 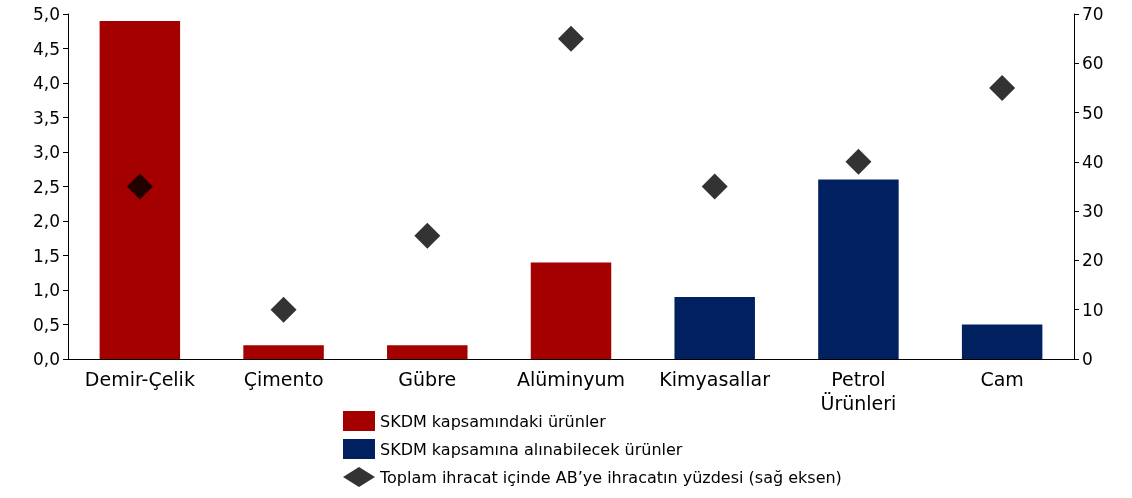 What do you see at coordinates (493, 421) in the screenshot?
I see `legend-label: SKDM kapsamındaki ürünler` at bounding box center [493, 421].